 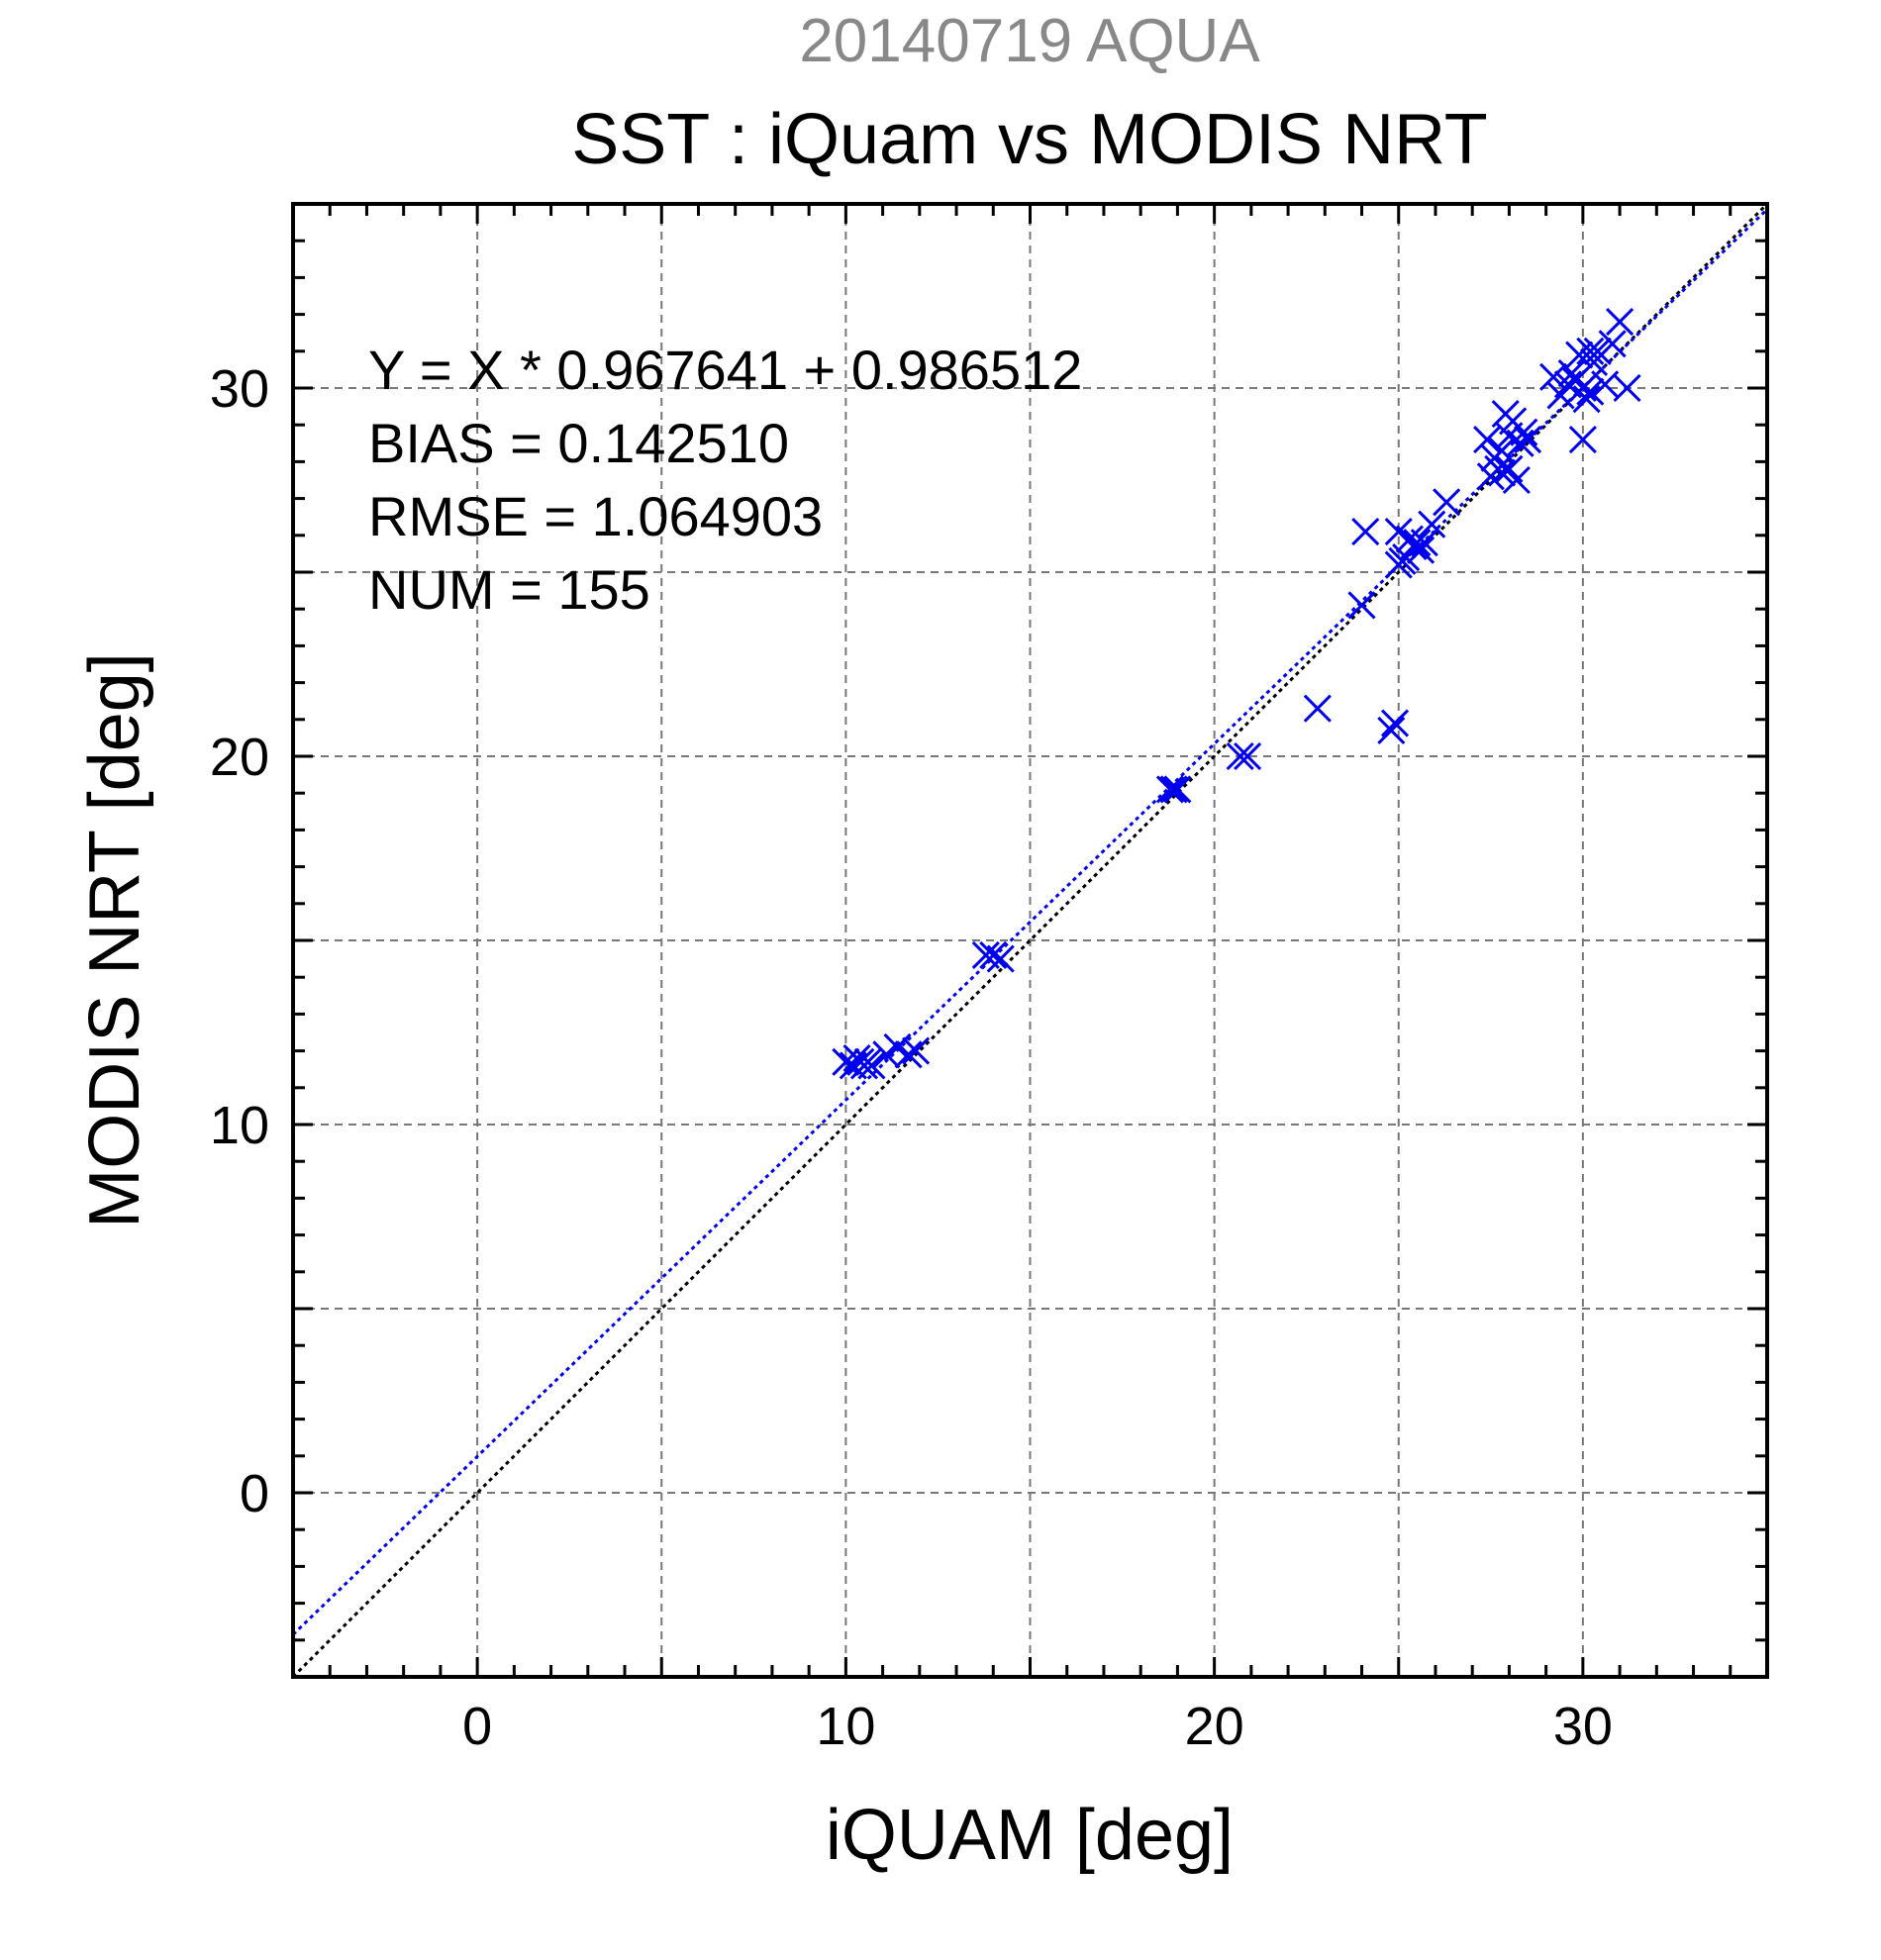 What do you see at coordinates (725, 370) in the screenshot?
I see `stats-equation: Y = X * 0.967641 + 0.986512` at bounding box center [725, 370].